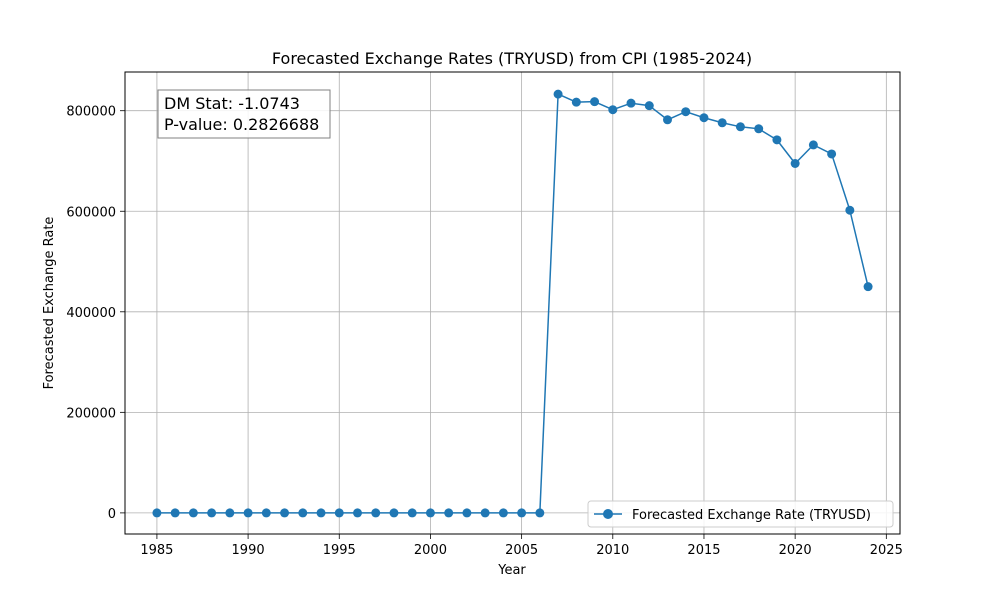 This screenshot has width=1000, height=604. I want to click on x-tick-label: 2005, so click(521, 550).